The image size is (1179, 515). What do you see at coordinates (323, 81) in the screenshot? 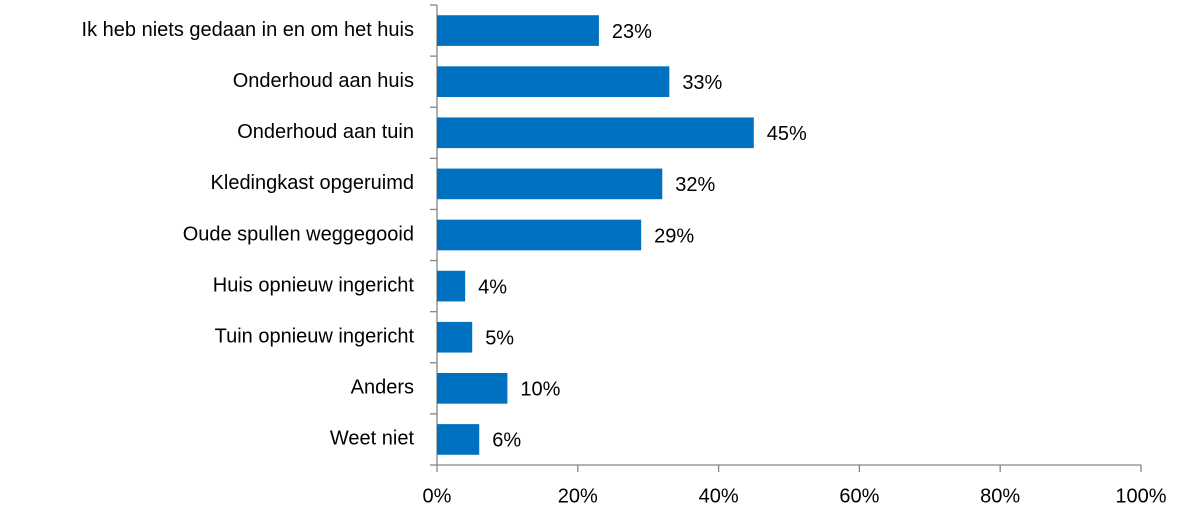
I see `y-tick-label: Onderhoud aan huis` at bounding box center [323, 81].